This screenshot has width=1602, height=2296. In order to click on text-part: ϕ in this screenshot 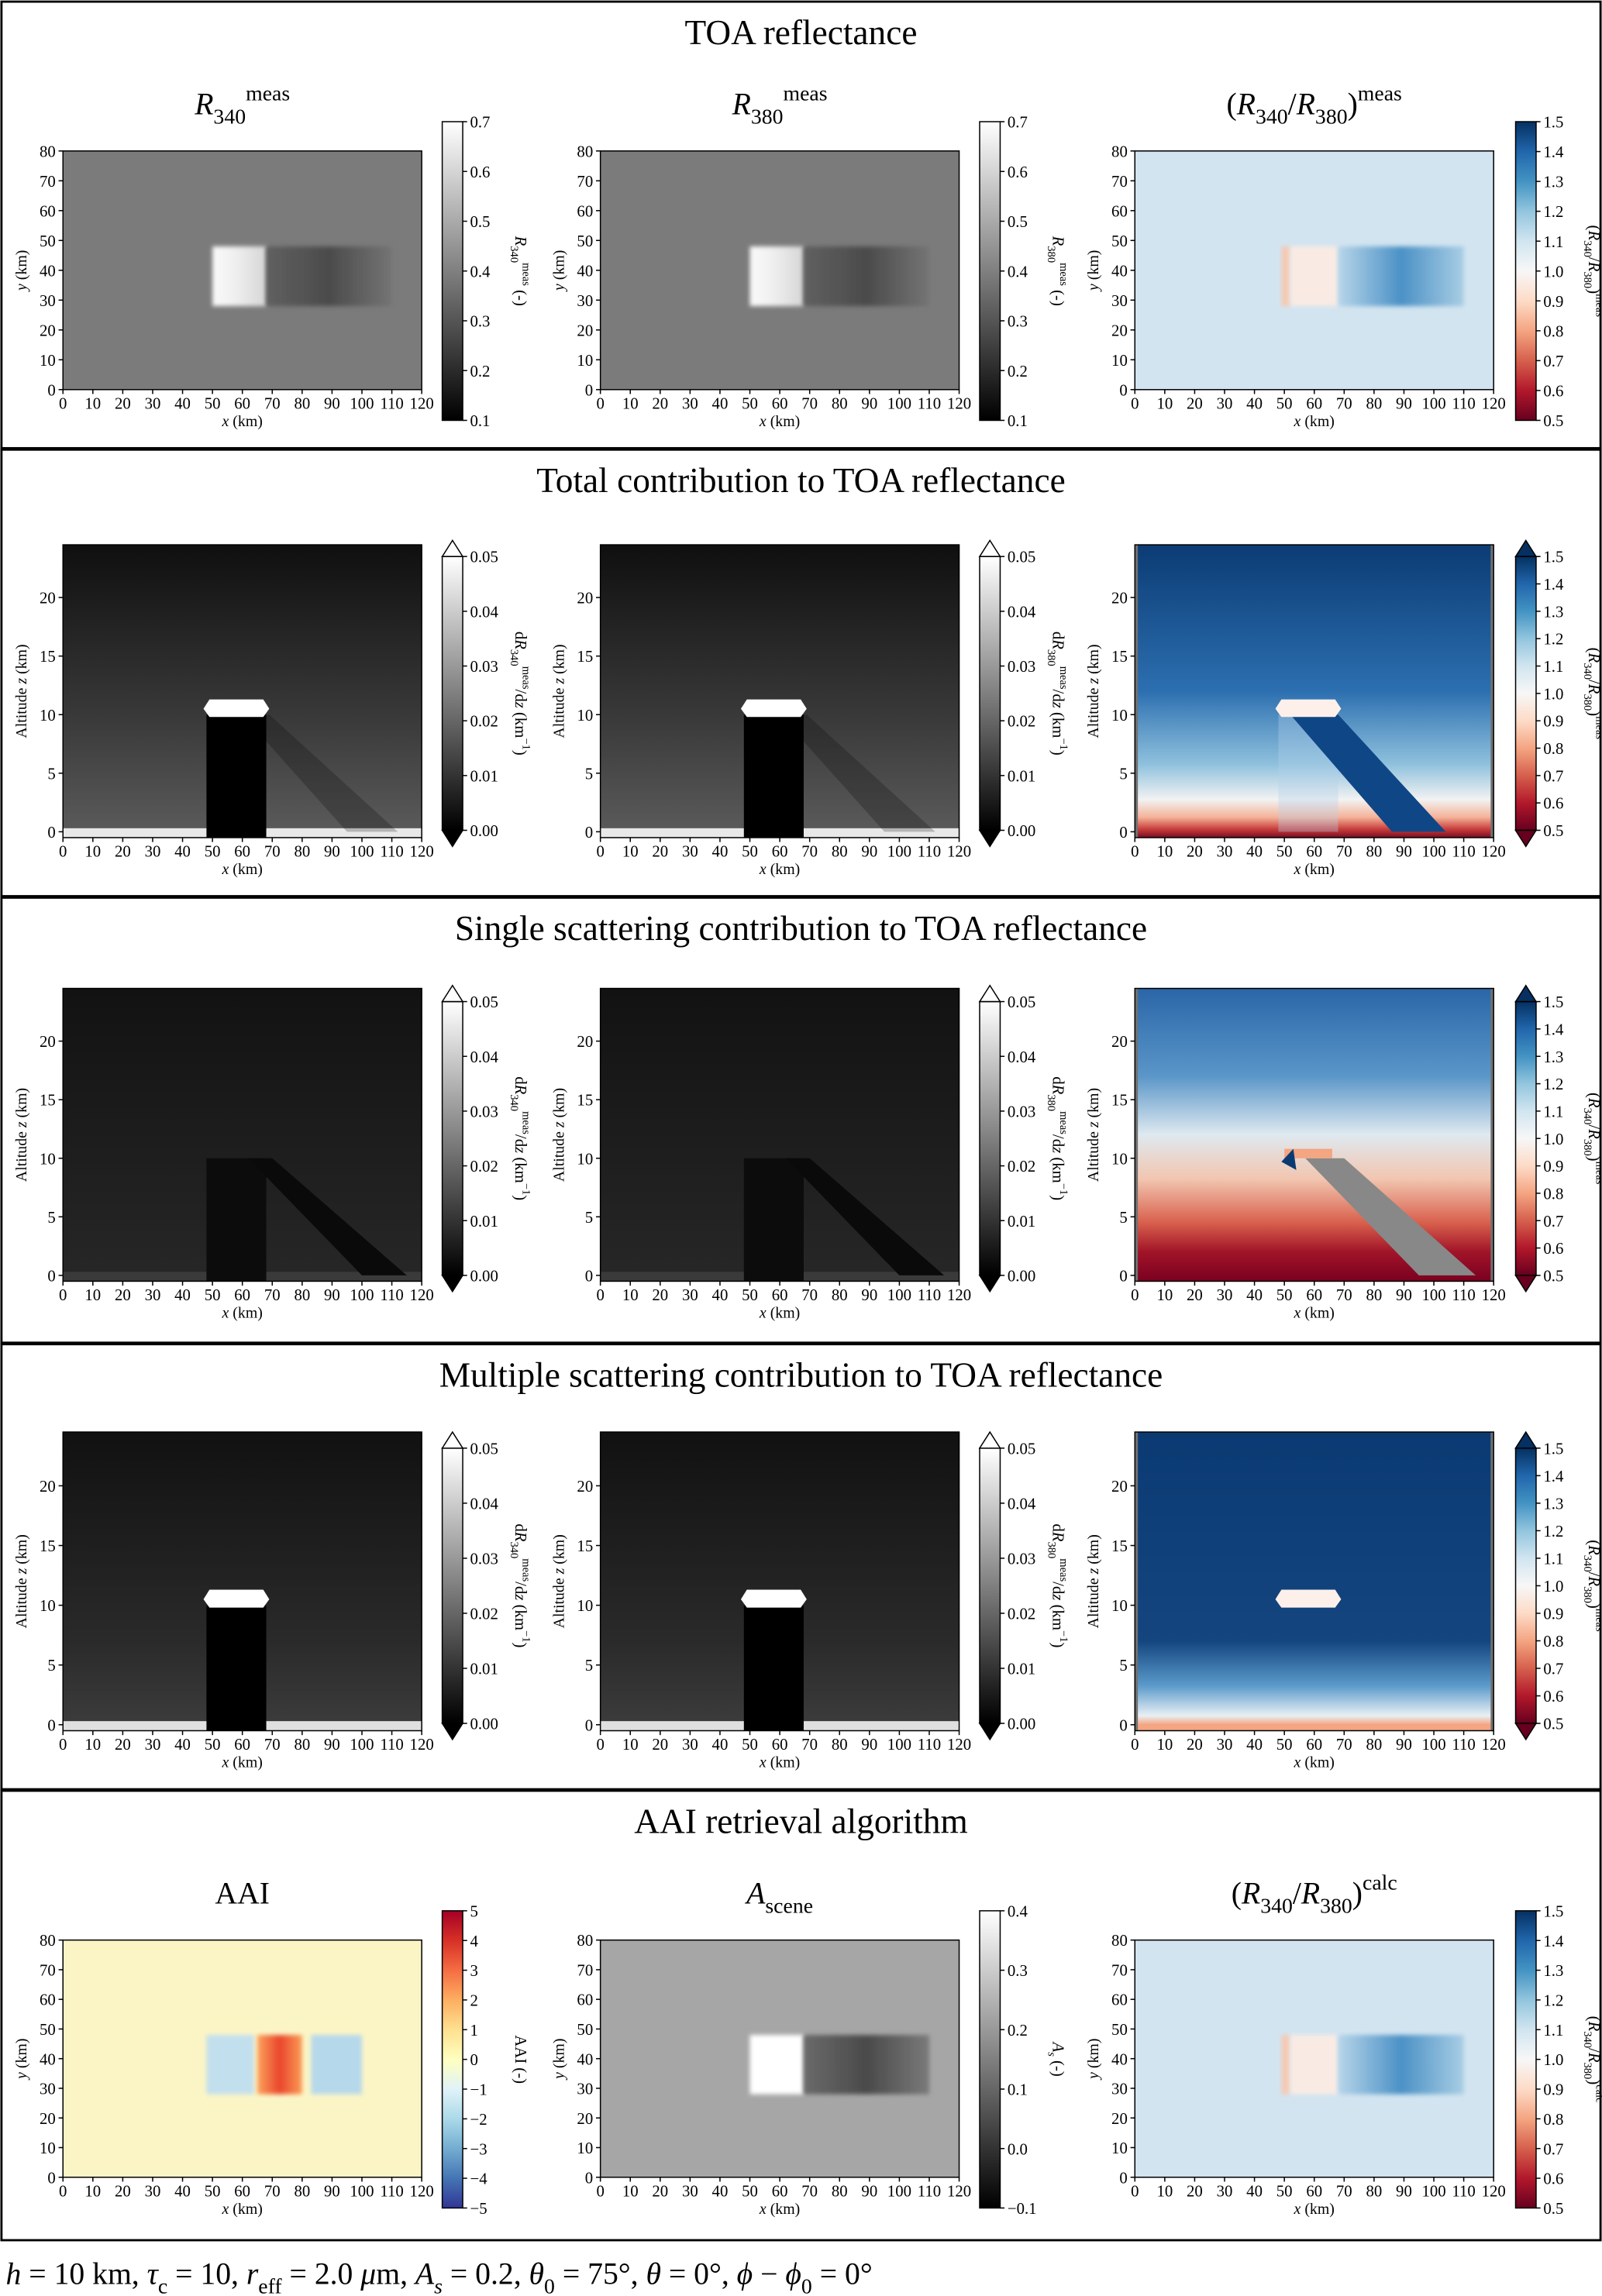, I will do `click(793, 2274)`.